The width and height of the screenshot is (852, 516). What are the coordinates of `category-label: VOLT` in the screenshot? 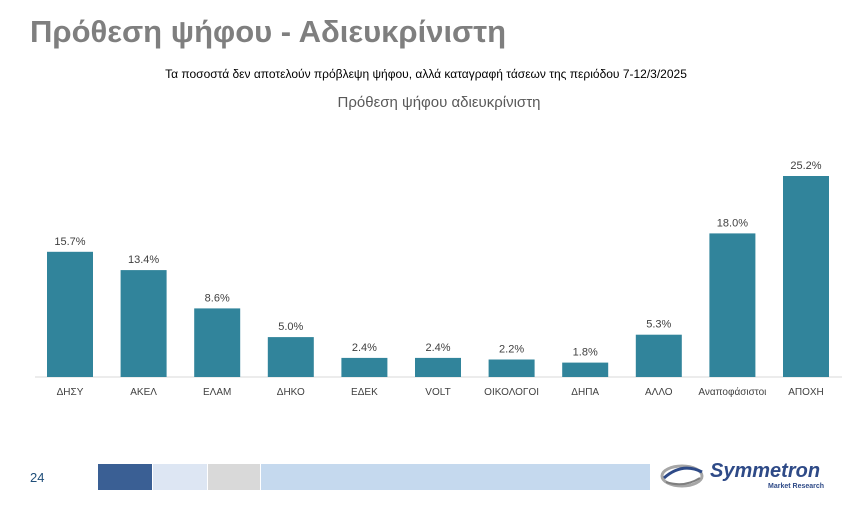 It's located at (437, 392).